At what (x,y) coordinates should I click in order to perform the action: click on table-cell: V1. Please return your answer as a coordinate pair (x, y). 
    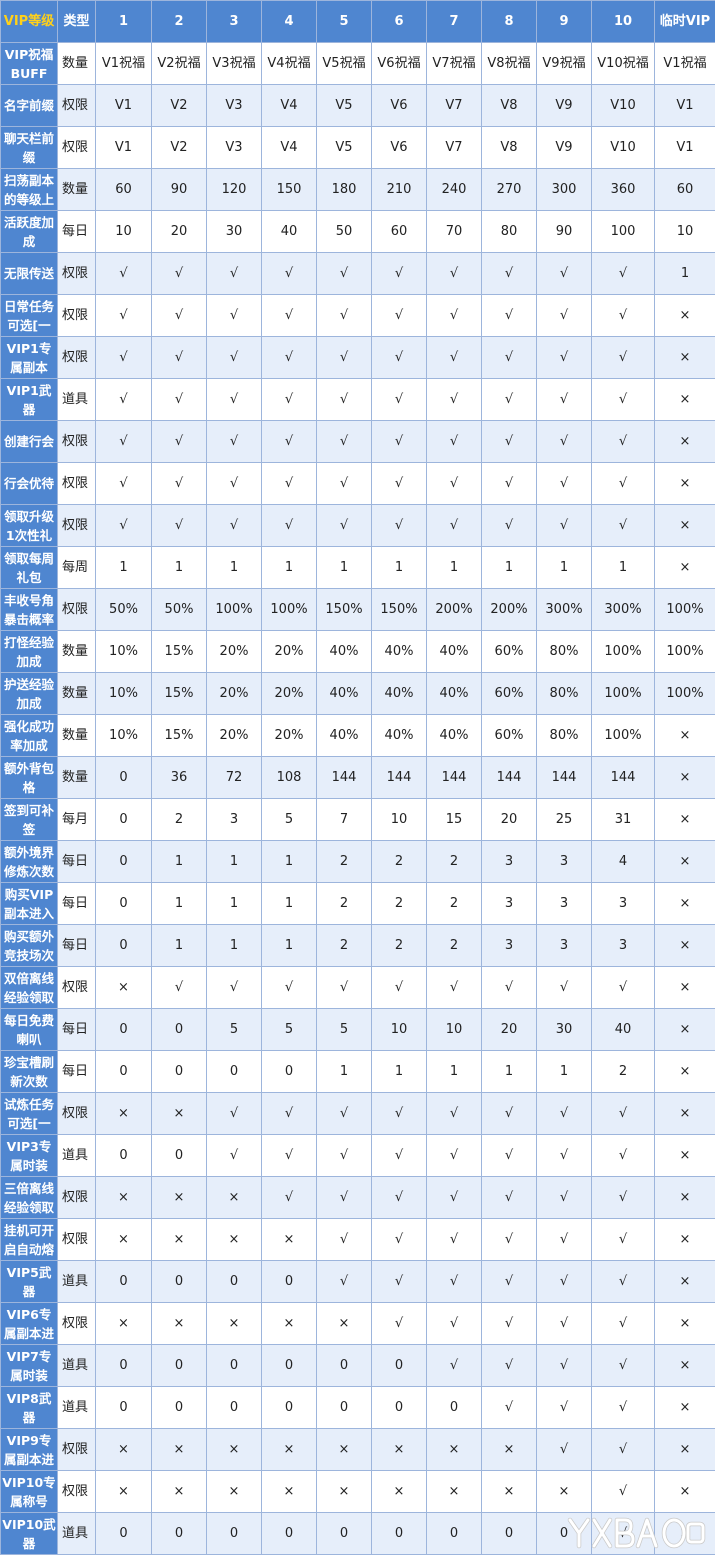
    Looking at the image, I should click on (684, 147).